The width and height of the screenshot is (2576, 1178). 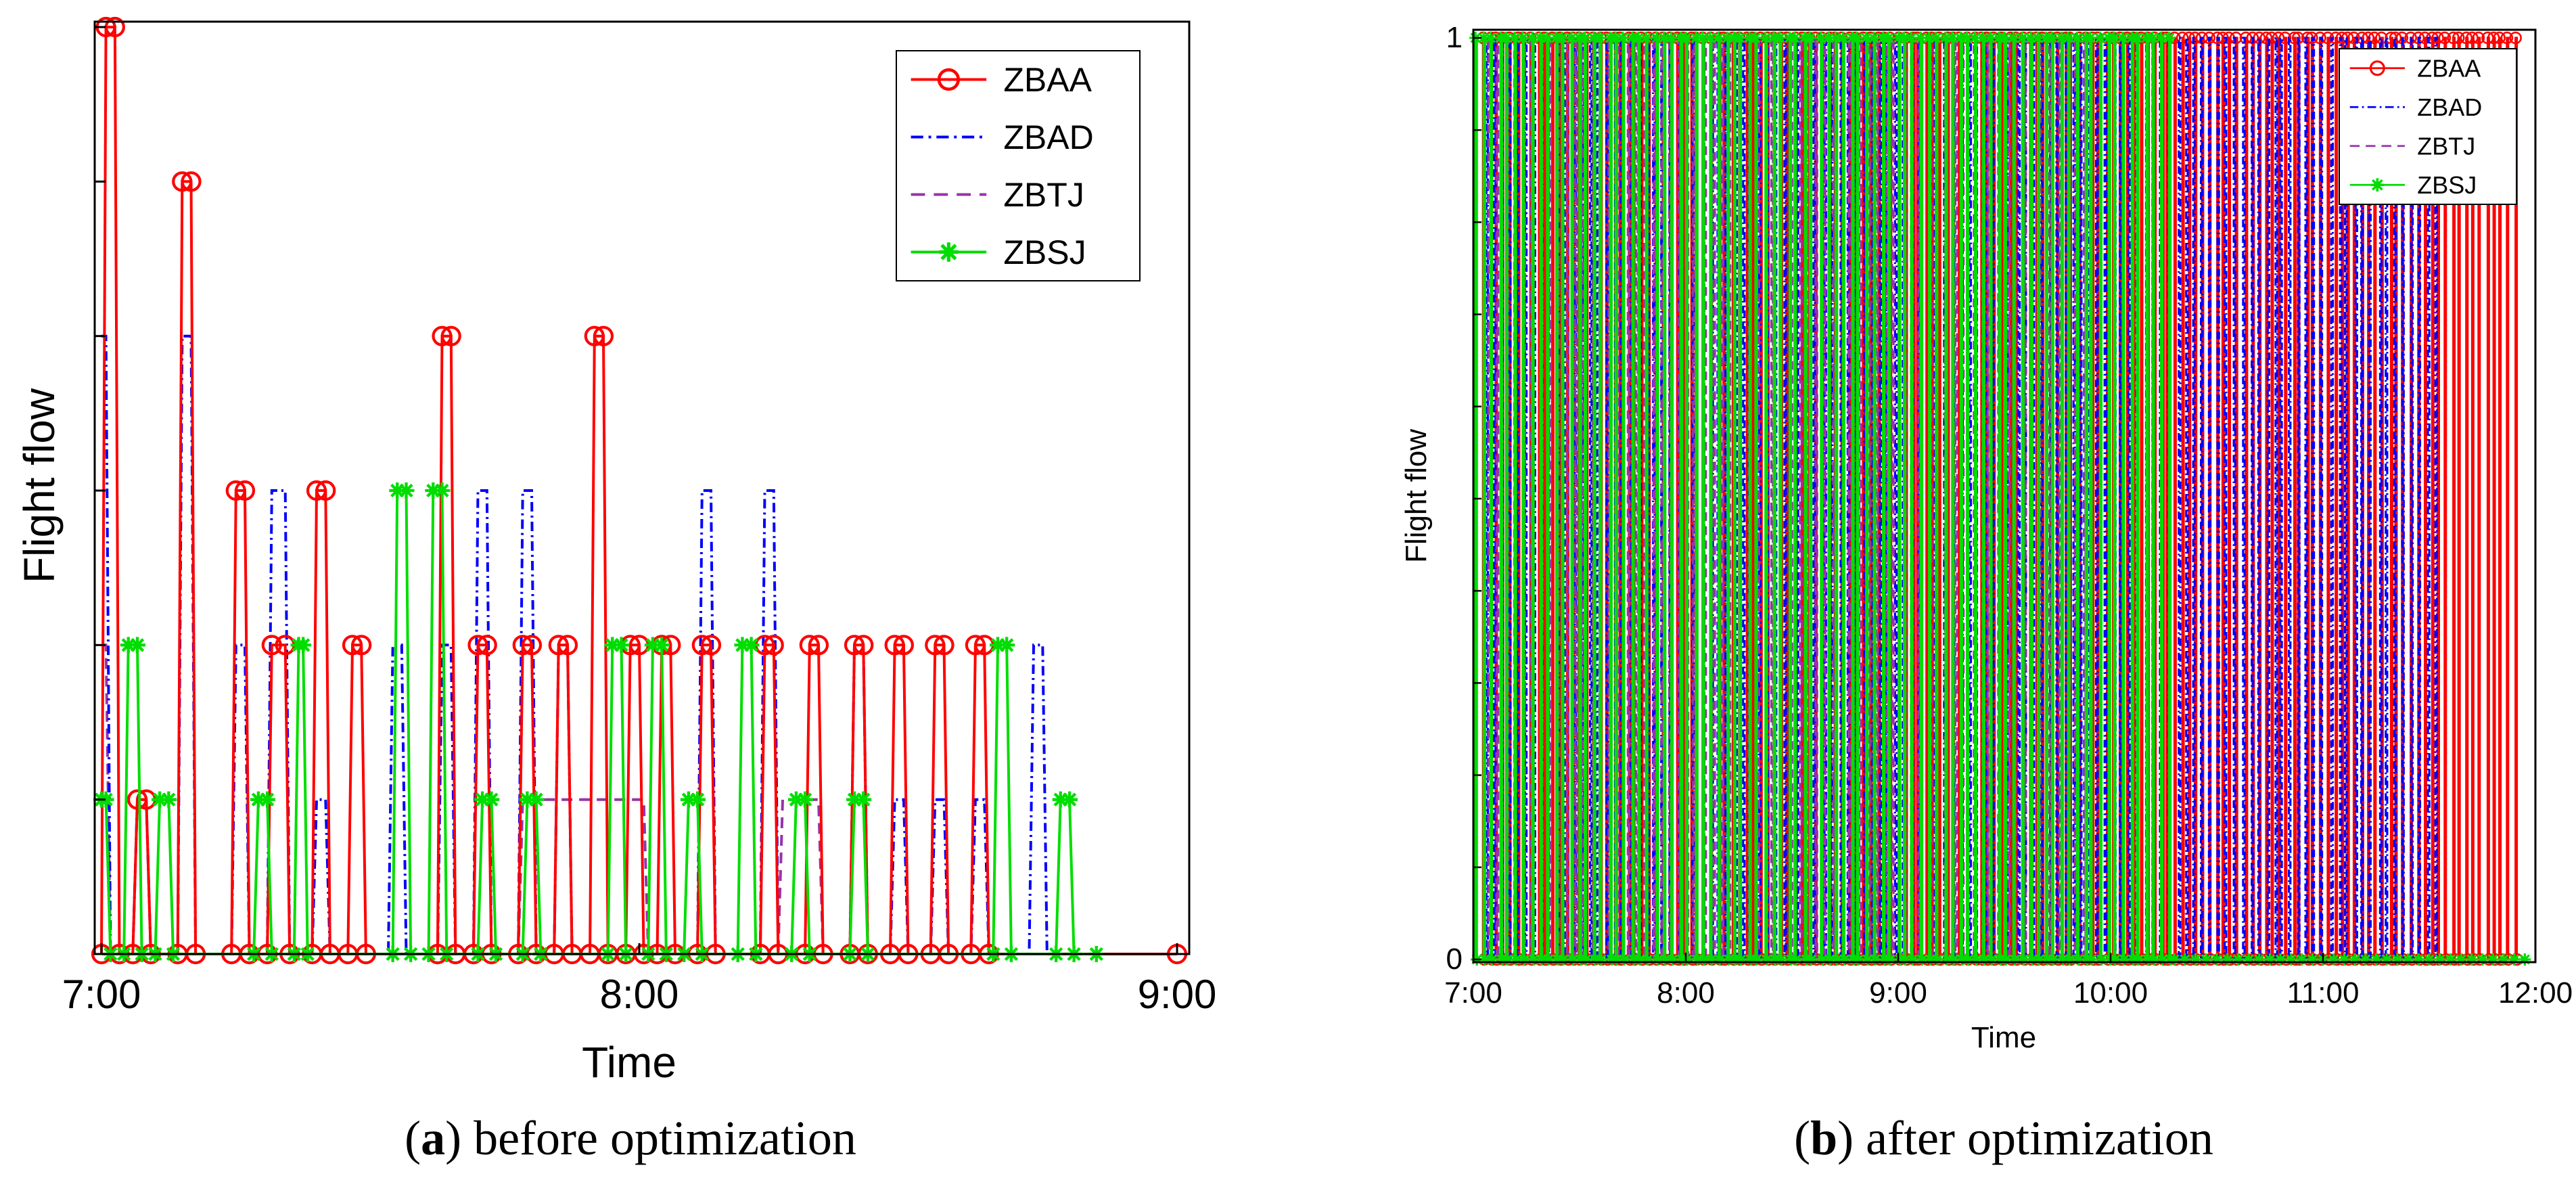 What do you see at coordinates (629, 1062) in the screenshot?
I see `panel-a-x-axis-label: Time` at bounding box center [629, 1062].